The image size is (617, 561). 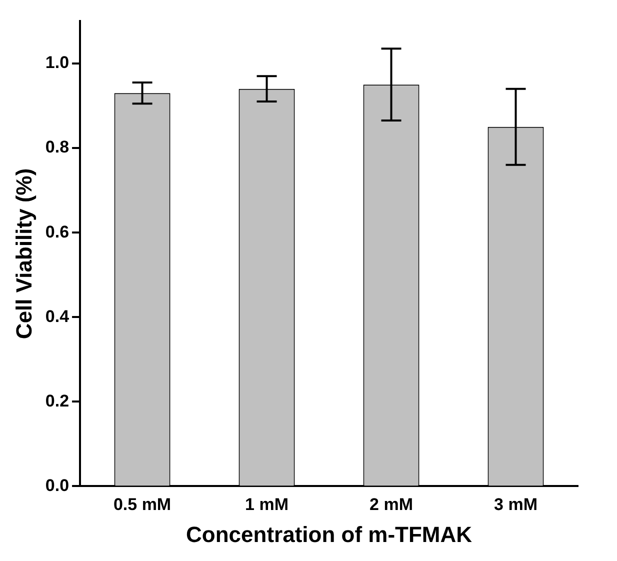 I want to click on y-tick-label: 0.8, so click(x=57, y=147).